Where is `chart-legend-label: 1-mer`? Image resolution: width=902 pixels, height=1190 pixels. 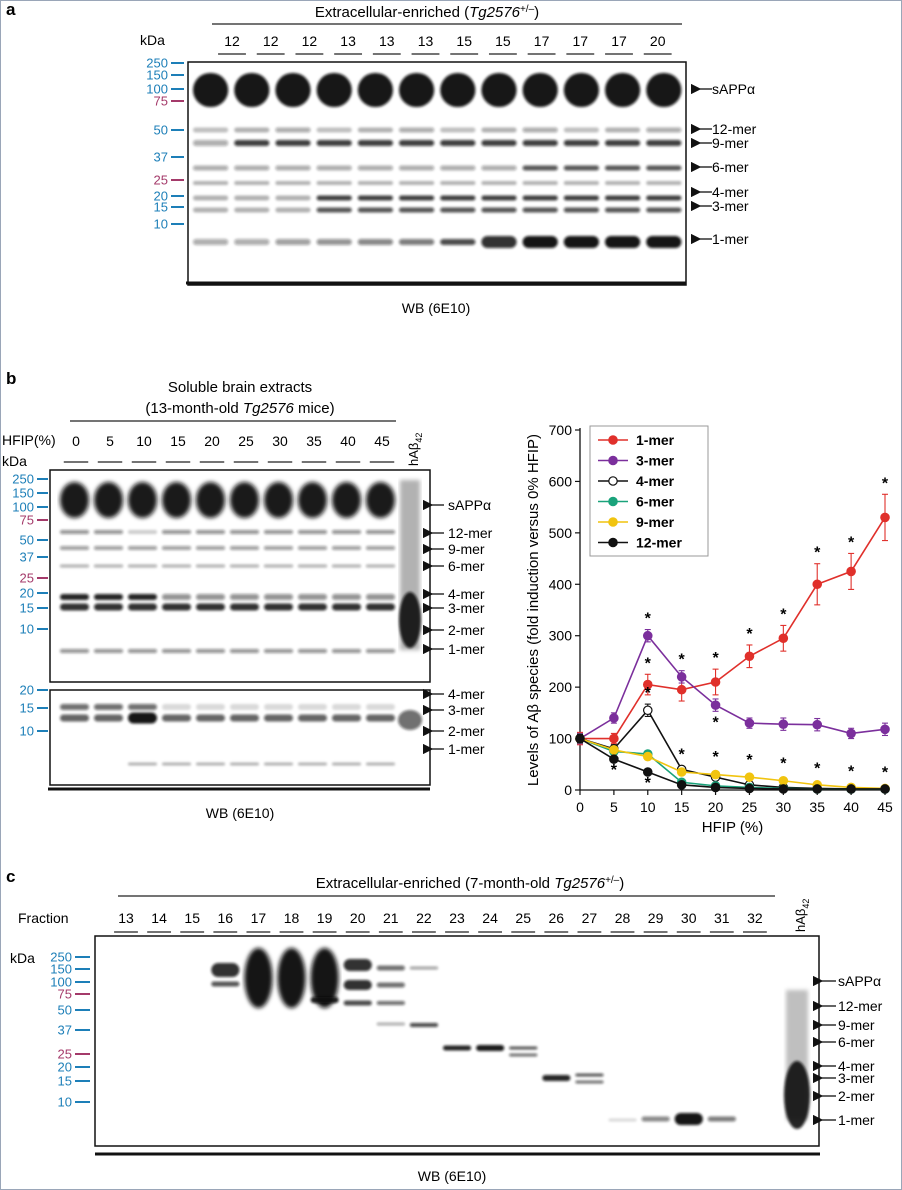
chart-legend-label: 1-mer is located at coordinates (655, 440).